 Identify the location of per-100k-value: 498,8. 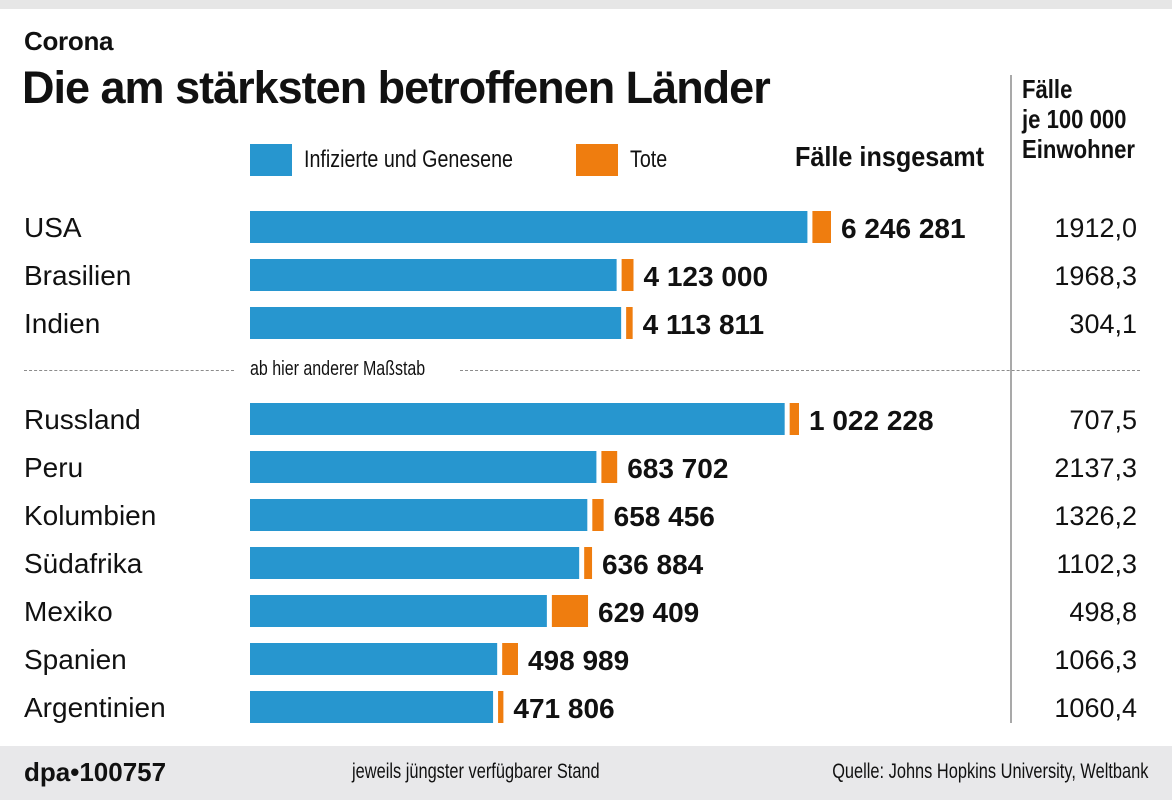
(1103, 612).